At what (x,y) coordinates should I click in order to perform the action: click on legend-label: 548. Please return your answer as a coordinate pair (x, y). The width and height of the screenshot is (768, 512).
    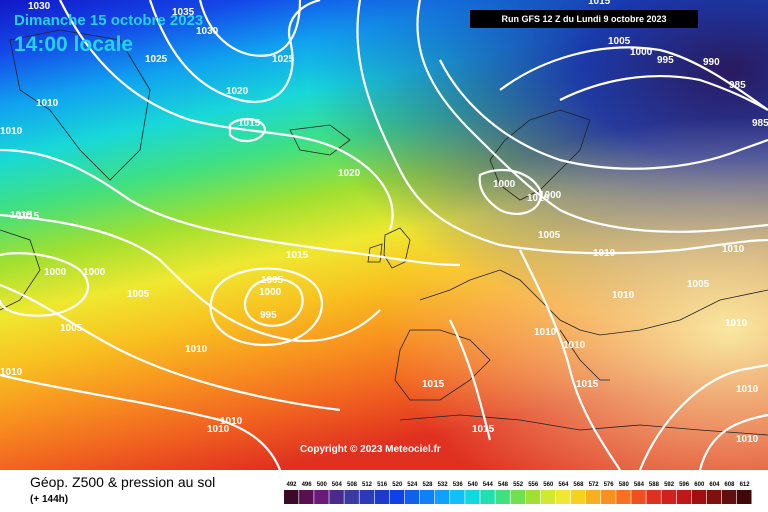
    Looking at the image, I should click on (503, 485).